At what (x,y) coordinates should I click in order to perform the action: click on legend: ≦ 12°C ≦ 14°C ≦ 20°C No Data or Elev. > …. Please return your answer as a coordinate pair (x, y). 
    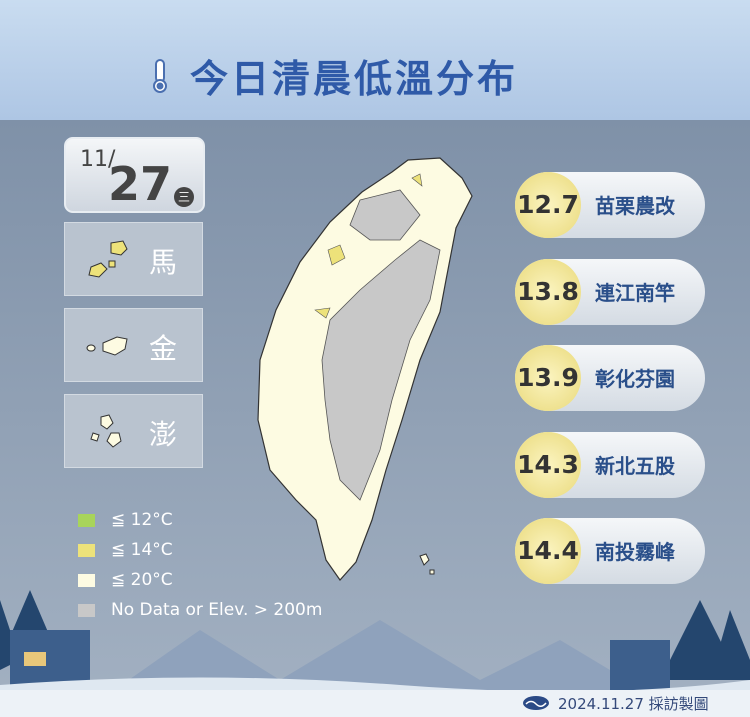
    Looking at the image, I should click on (200, 565).